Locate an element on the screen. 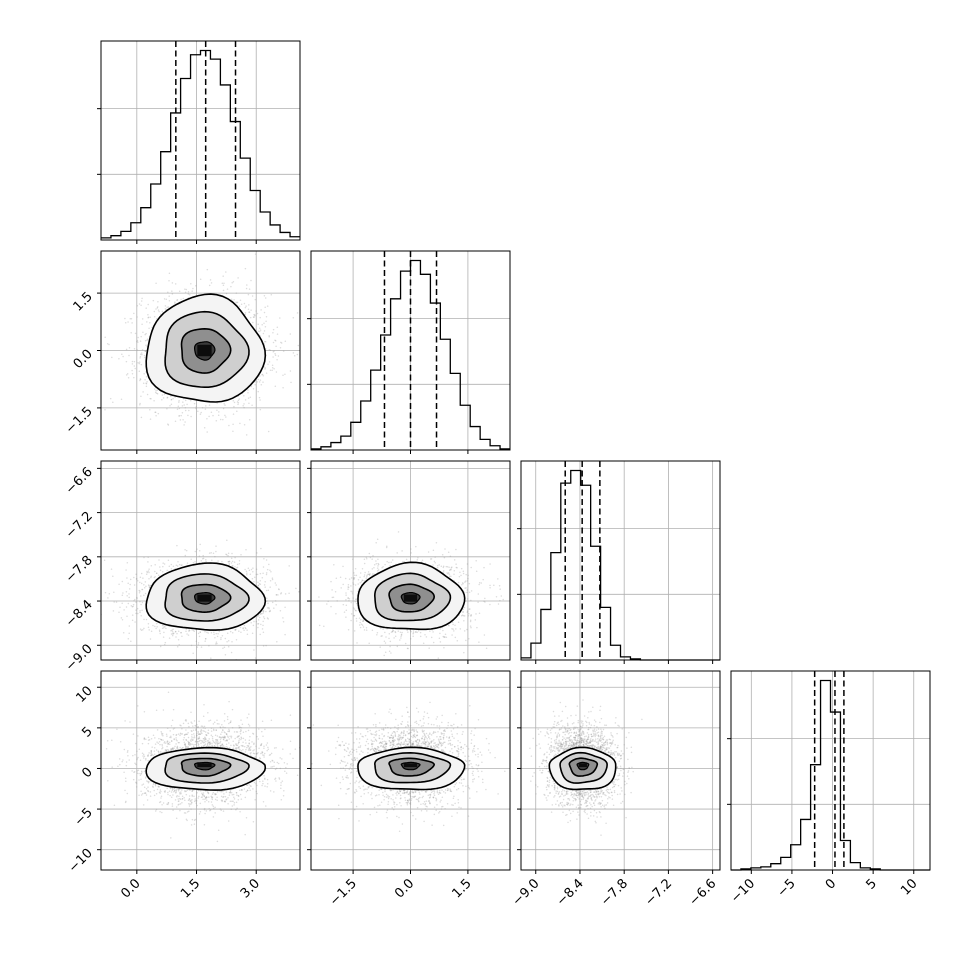  y-tick-label: −9.0 is located at coordinates (79, 657).